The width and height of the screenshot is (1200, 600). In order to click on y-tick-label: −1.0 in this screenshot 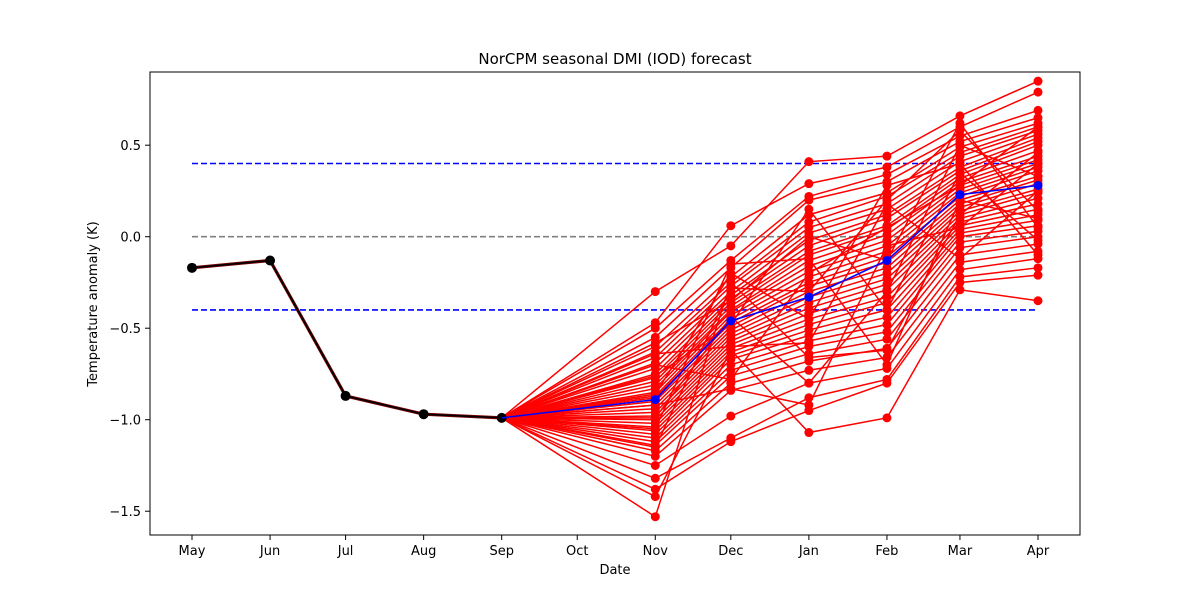, I will do `click(125, 421)`.